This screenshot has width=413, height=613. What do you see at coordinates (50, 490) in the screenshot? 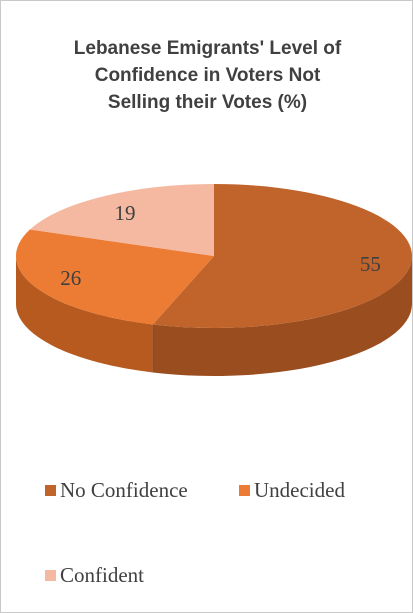
I see `legend-swatch-no-confidence` at bounding box center [50, 490].